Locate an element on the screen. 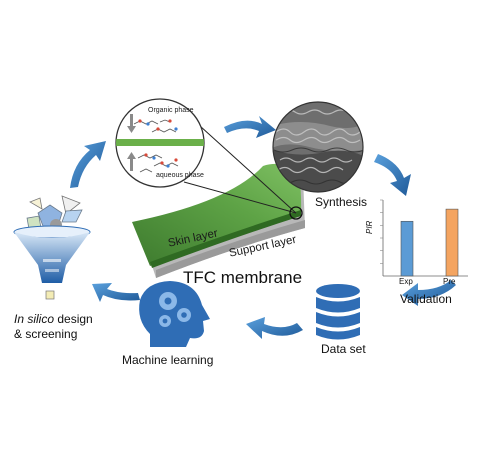  synthesis-label: Synthesis is located at coordinates (341, 202).